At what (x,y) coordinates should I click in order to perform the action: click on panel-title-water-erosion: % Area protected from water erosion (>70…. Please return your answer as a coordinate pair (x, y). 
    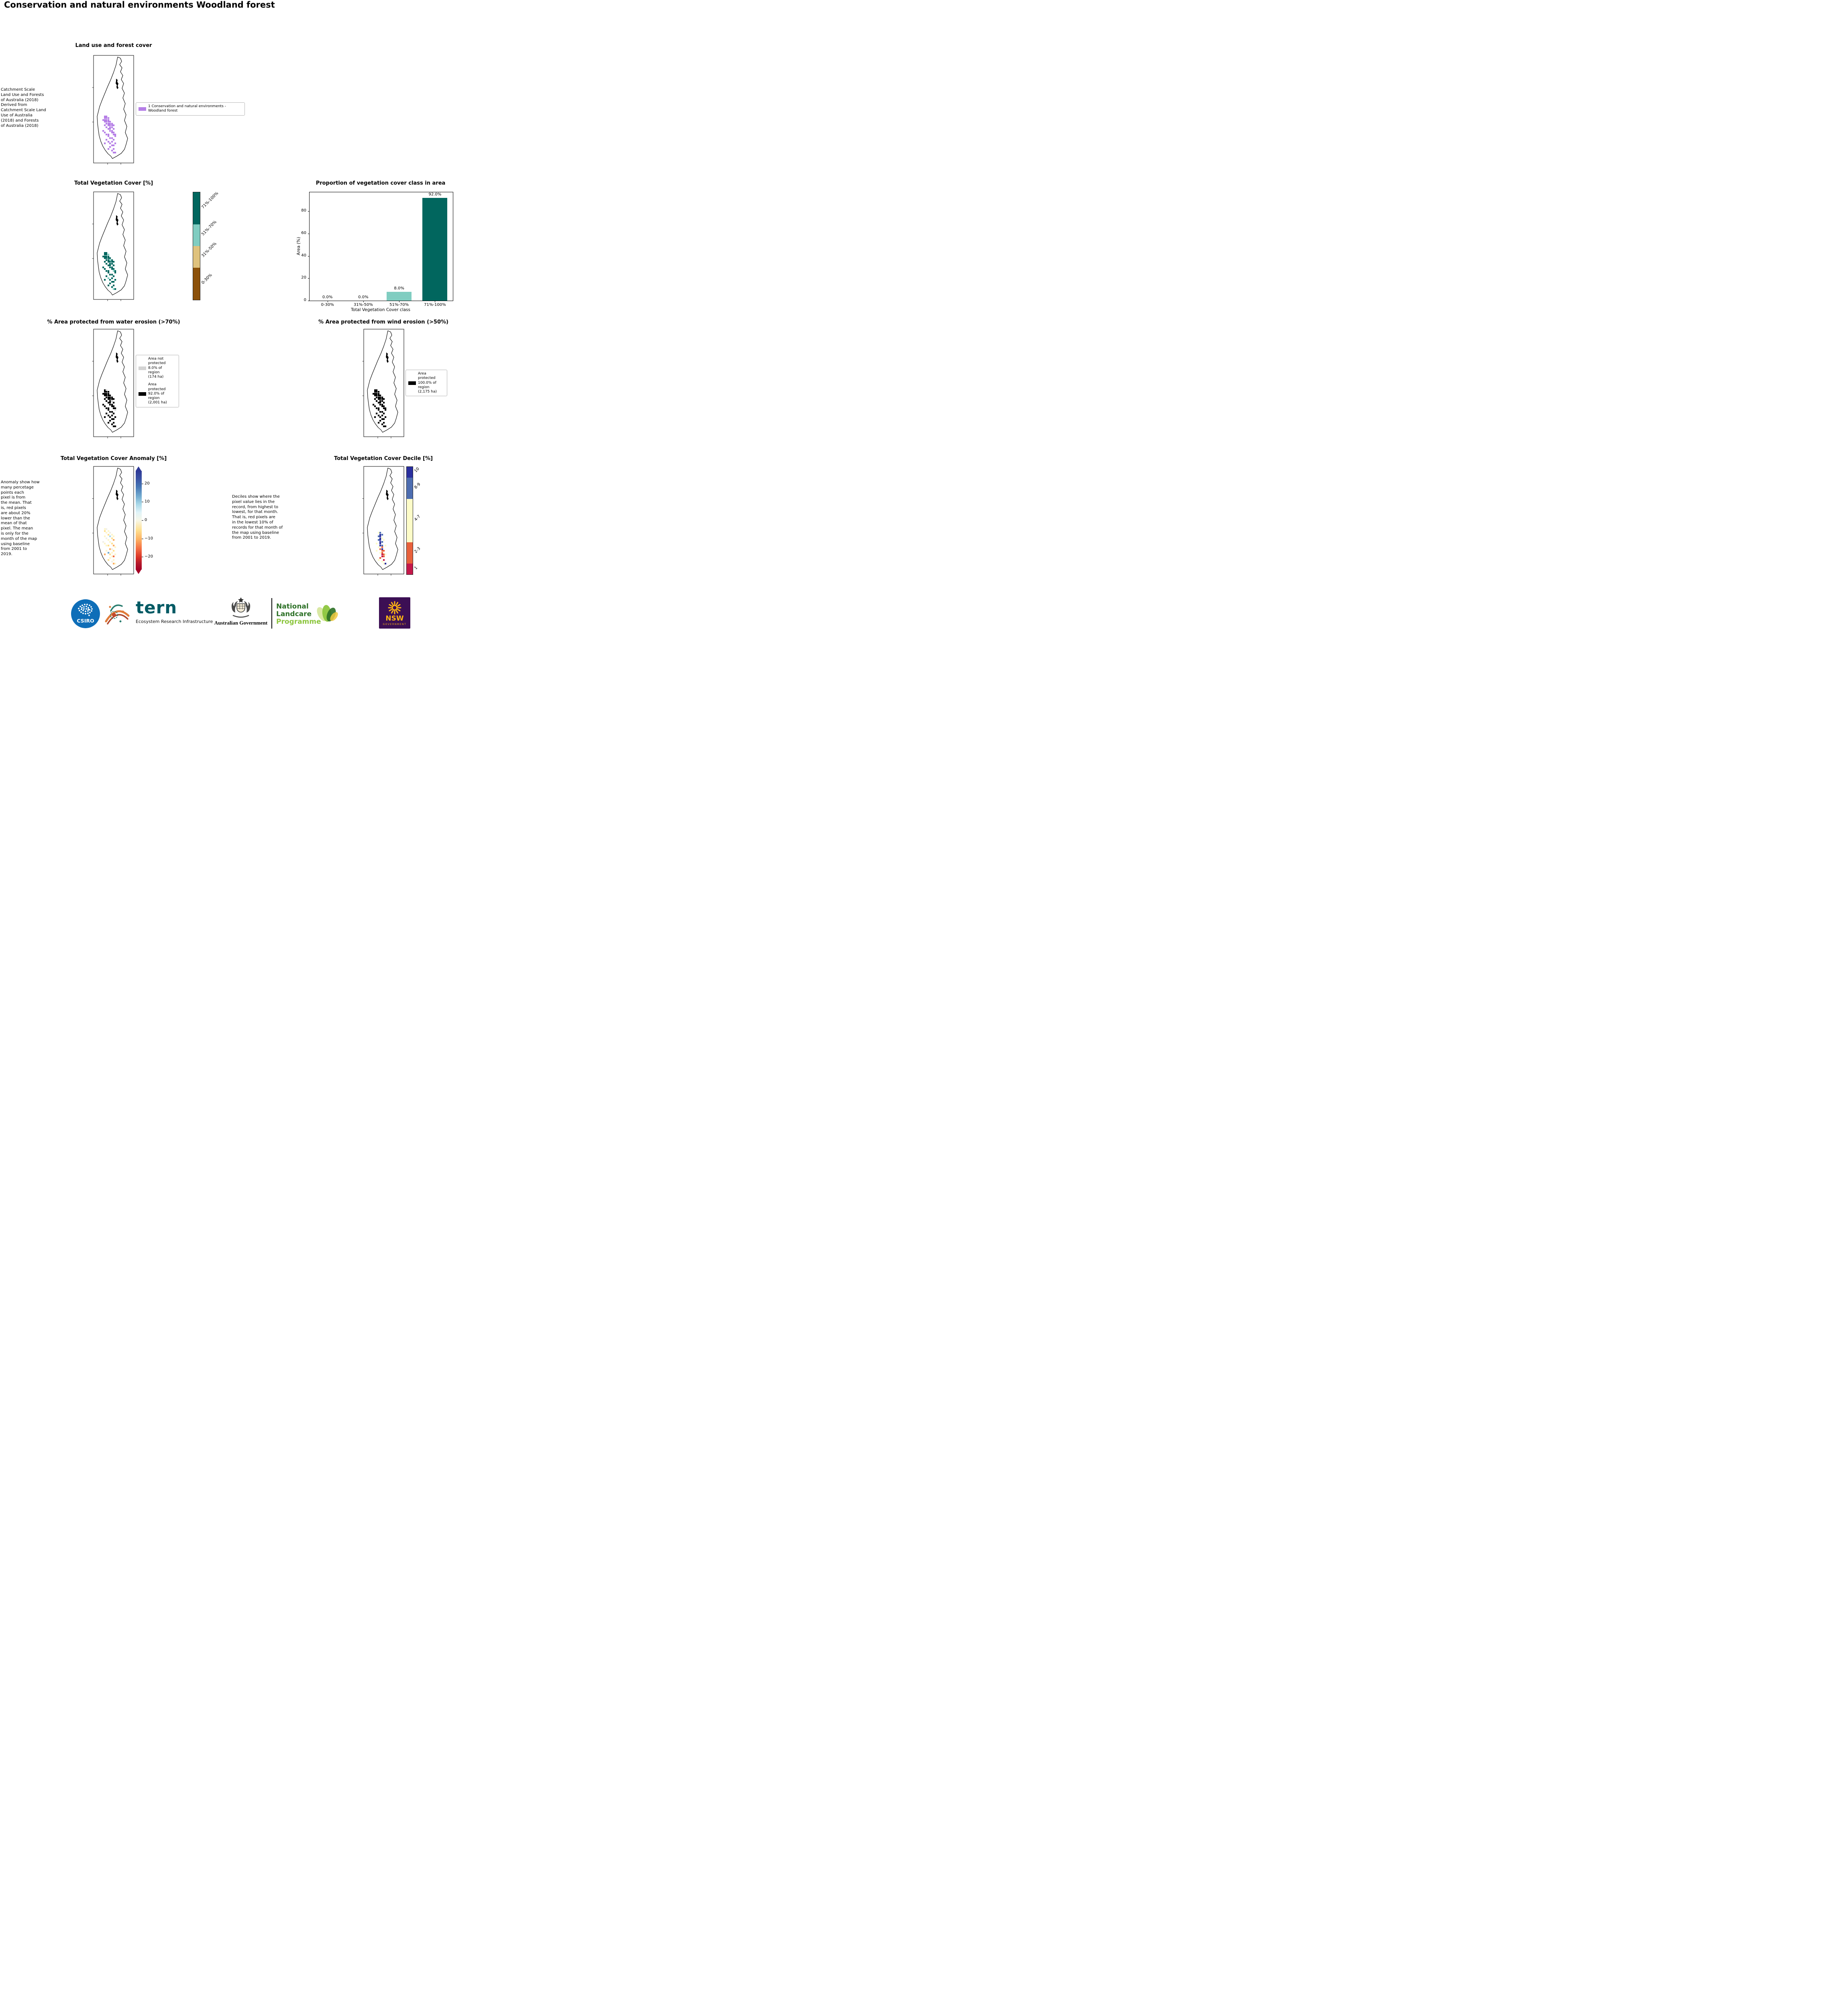
    Looking at the image, I should click on (113, 322).